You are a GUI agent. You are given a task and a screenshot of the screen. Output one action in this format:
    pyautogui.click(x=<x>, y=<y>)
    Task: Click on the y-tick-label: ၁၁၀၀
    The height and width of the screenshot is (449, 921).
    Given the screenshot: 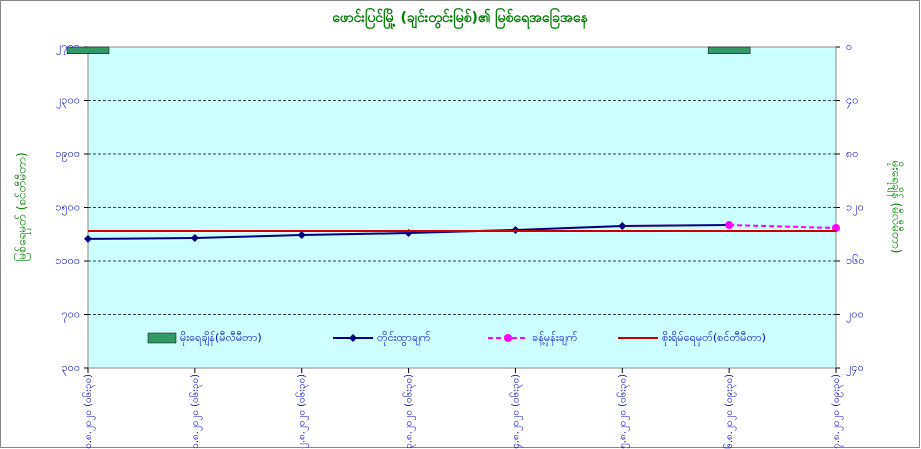 What is the action you would take?
    pyautogui.click(x=67, y=260)
    